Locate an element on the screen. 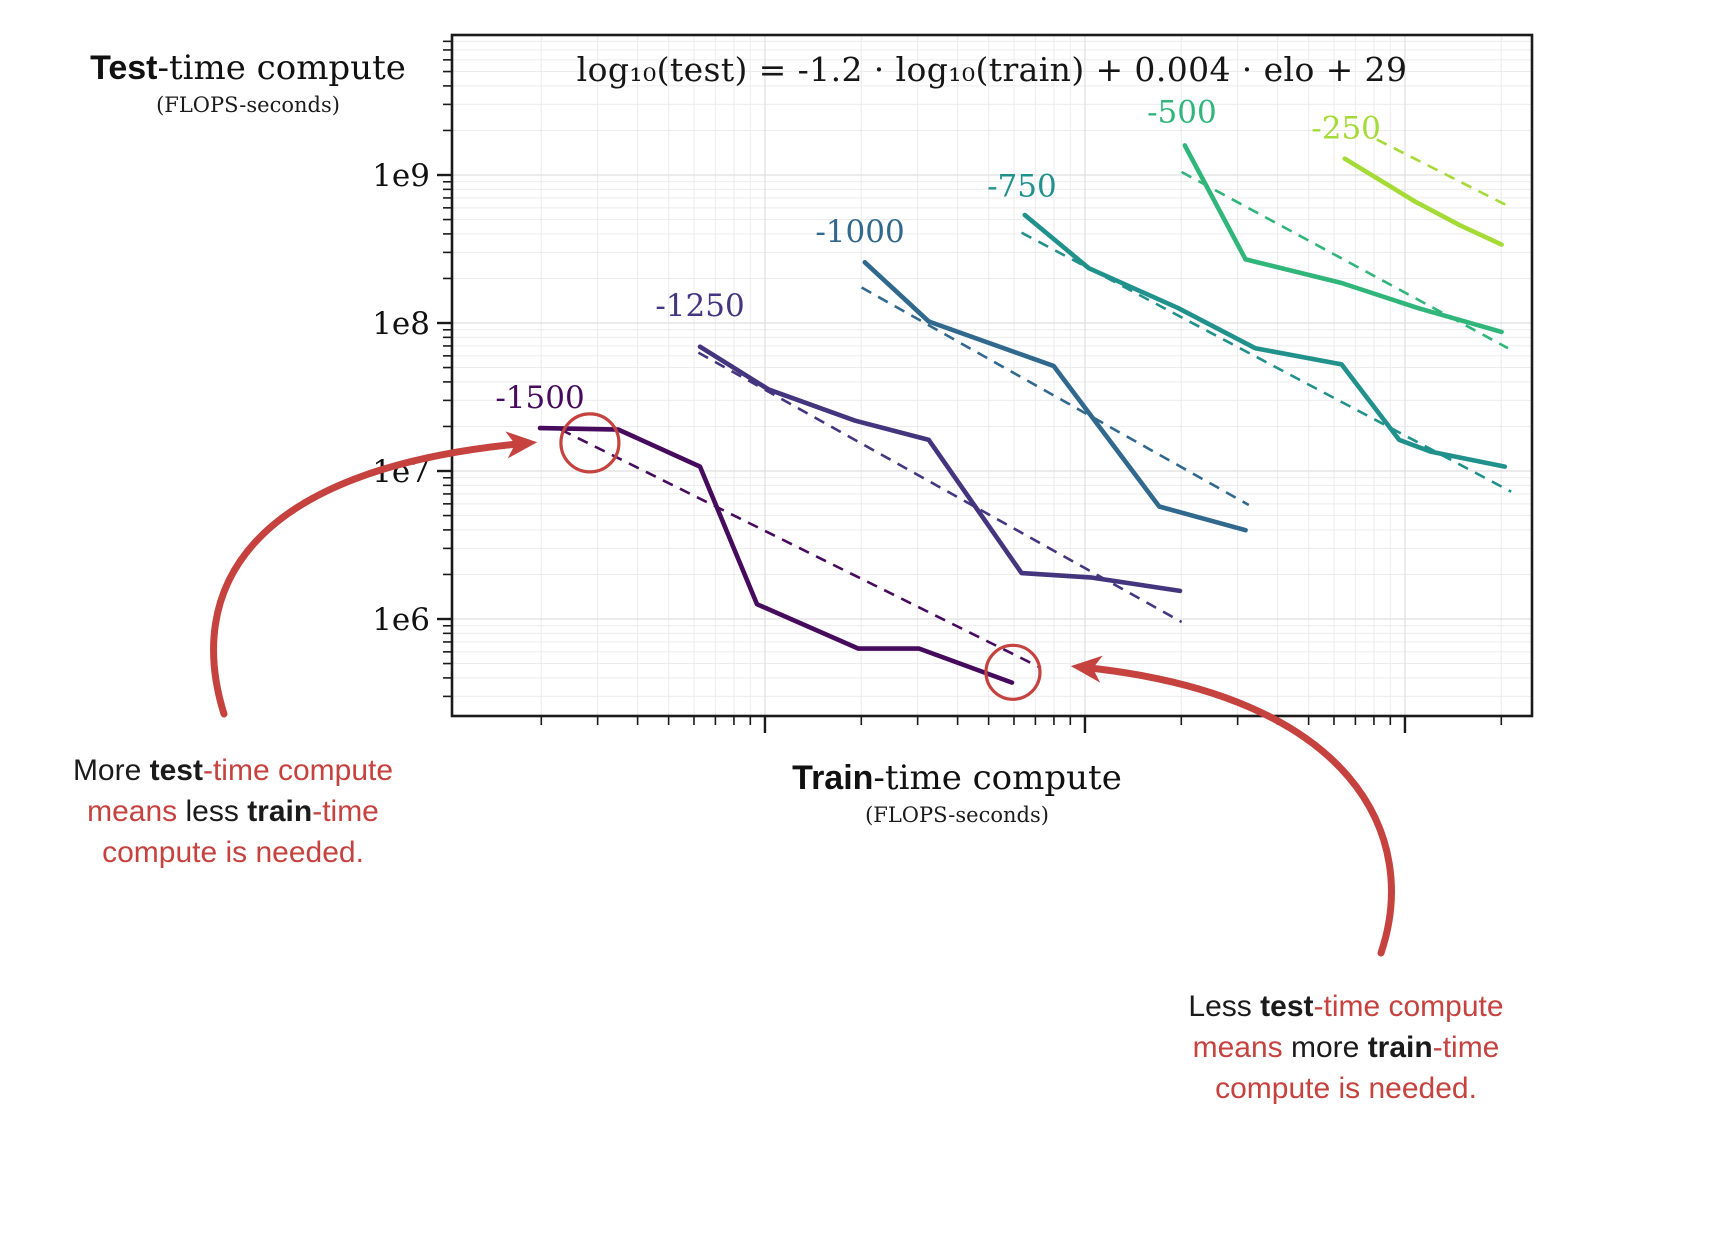  series-label: -1500 is located at coordinates (539, 398).